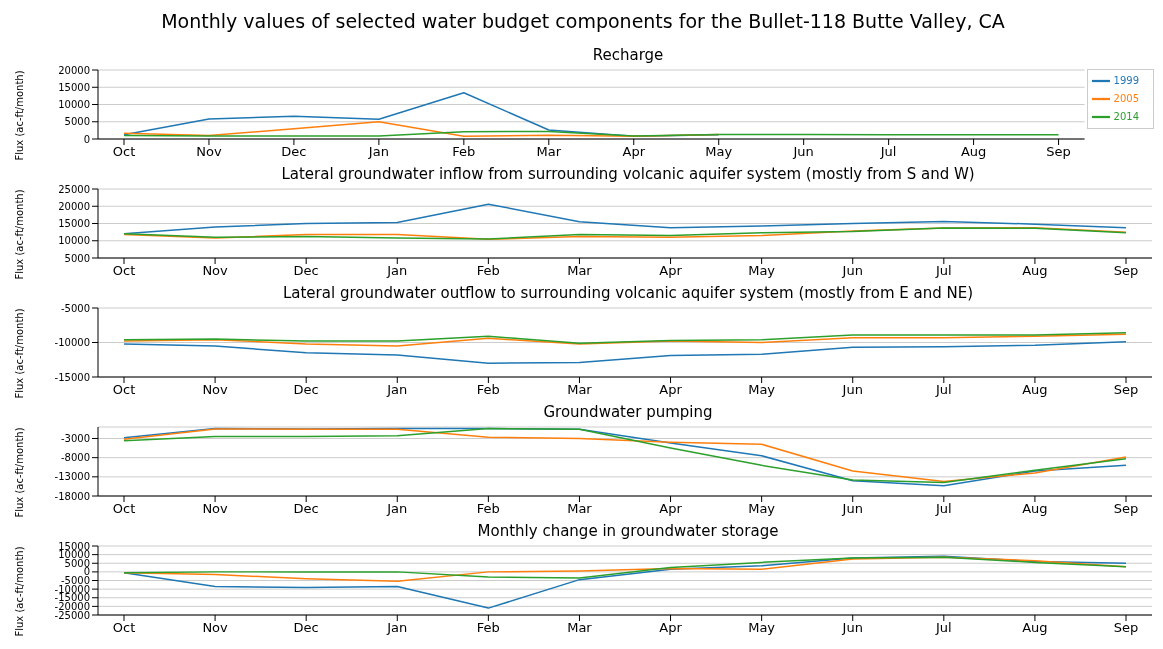 The image size is (1163, 649). What do you see at coordinates (628, 531) in the screenshot?
I see `chart-title: Monthly change in groundwater storage` at bounding box center [628, 531].